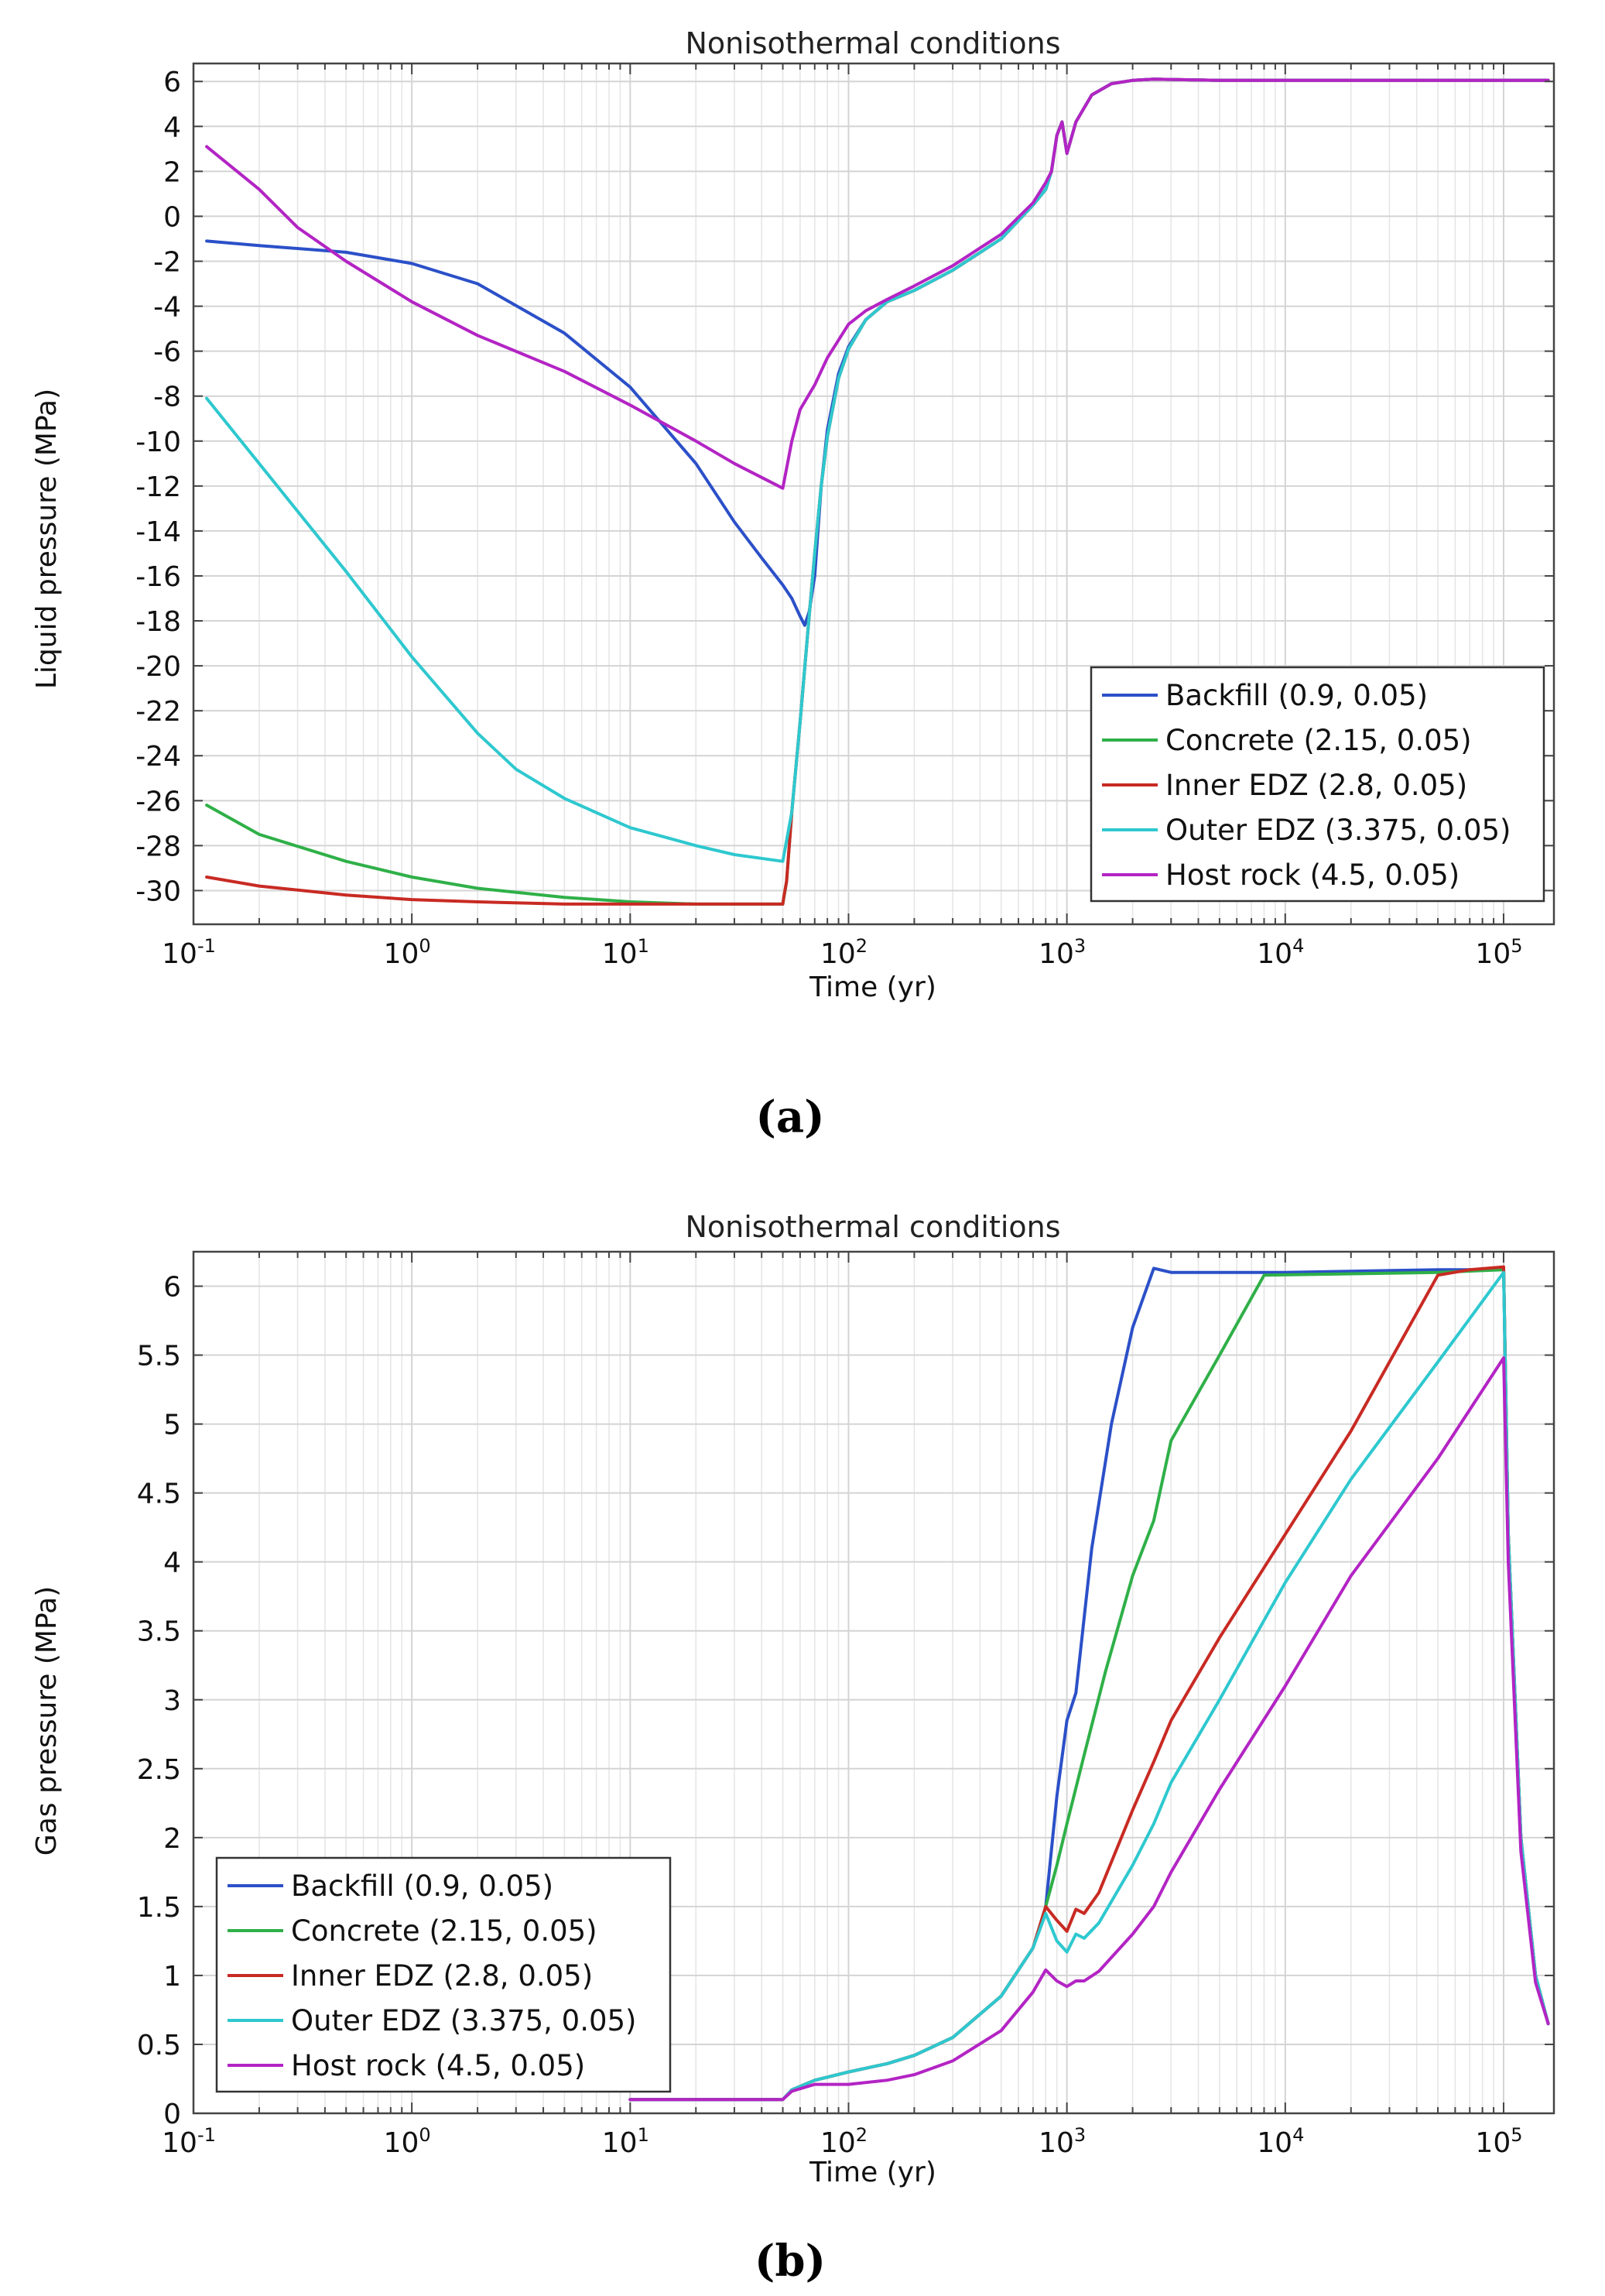  Describe the element at coordinates (158, 801) in the screenshot. I see `y-tick-label: -26` at that location.